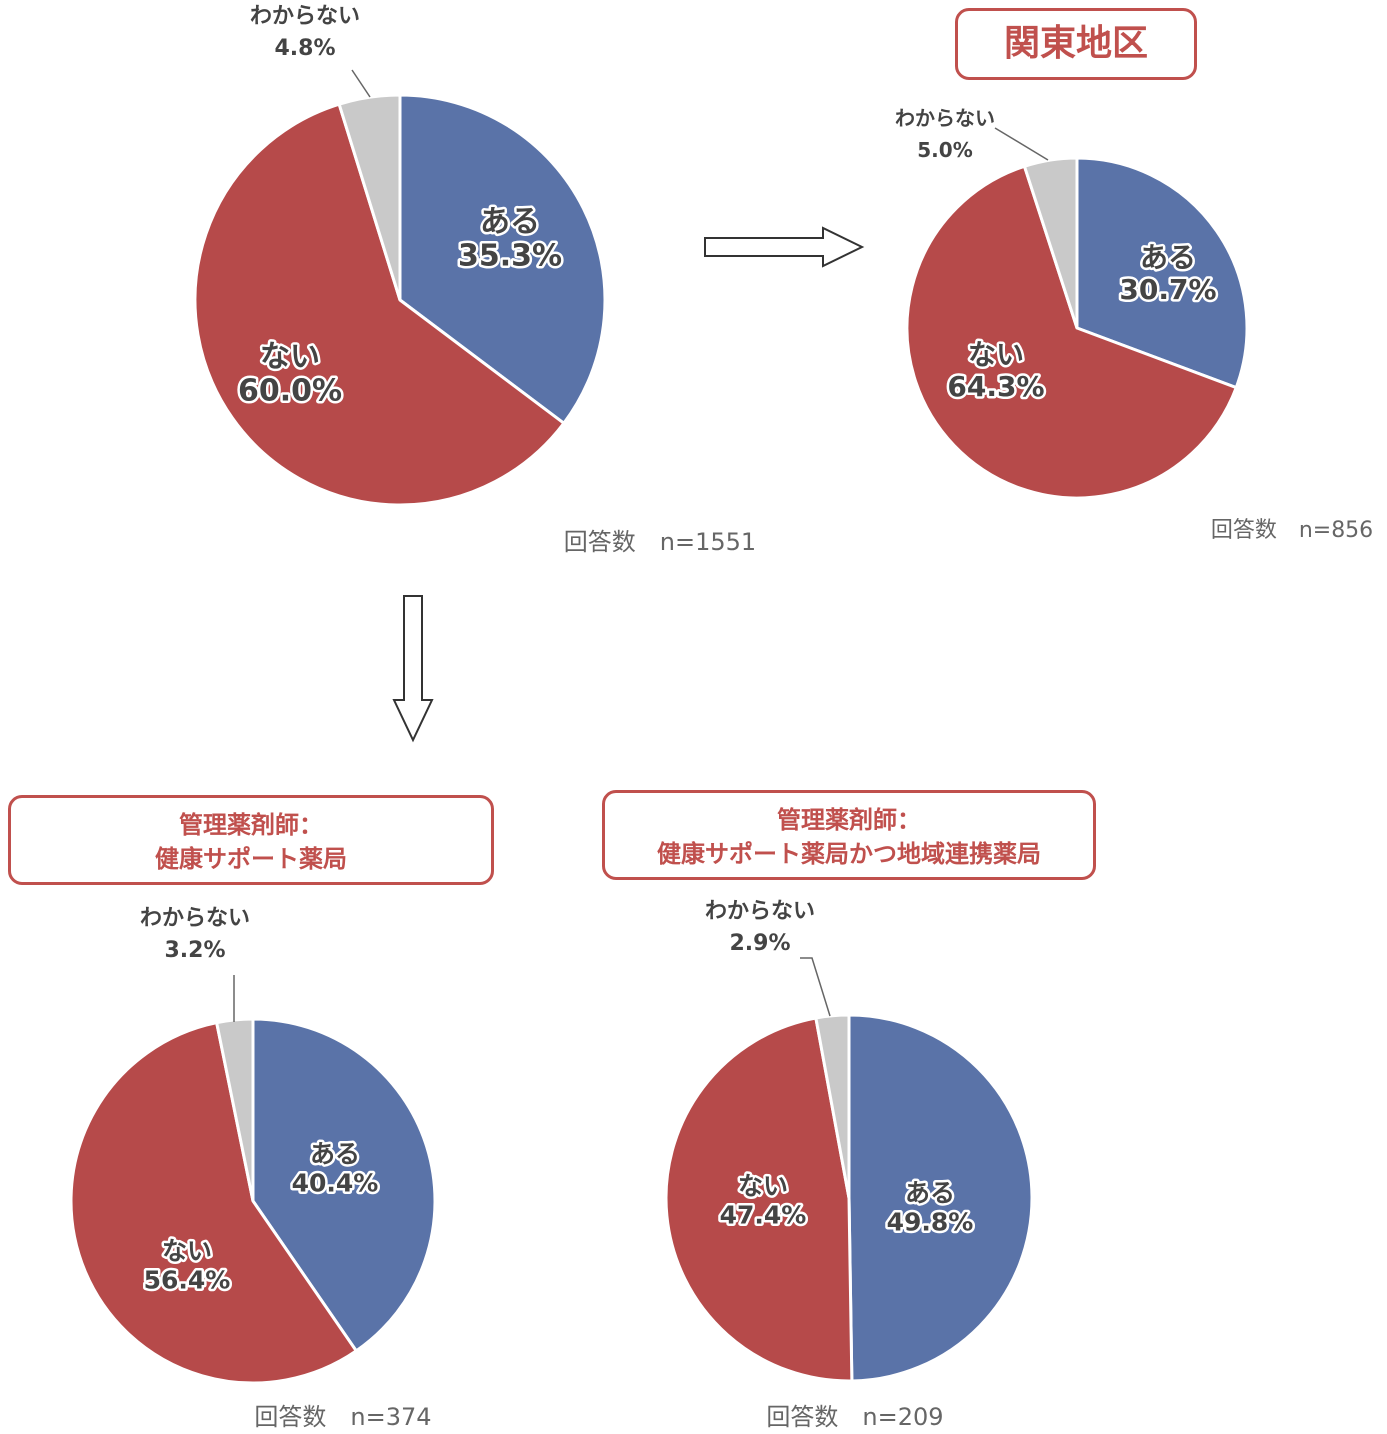 Image resolution: width=1387 pixels, height=1434 pixels. Describe the element at coordinates (251, 840) in the screenshot. I see `health-support-title-box: 管理薬剤師： 健康サポート薬局` at that location.